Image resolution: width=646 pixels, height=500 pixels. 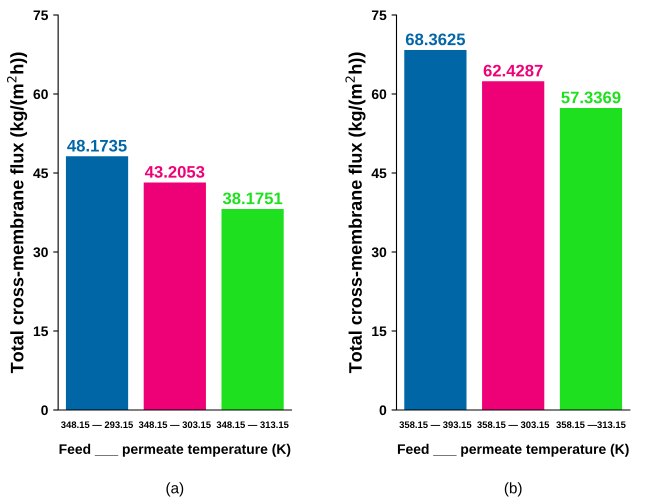 I want to click on x-tick-label: 358.15 —313.15, so click(x=591, y=424).